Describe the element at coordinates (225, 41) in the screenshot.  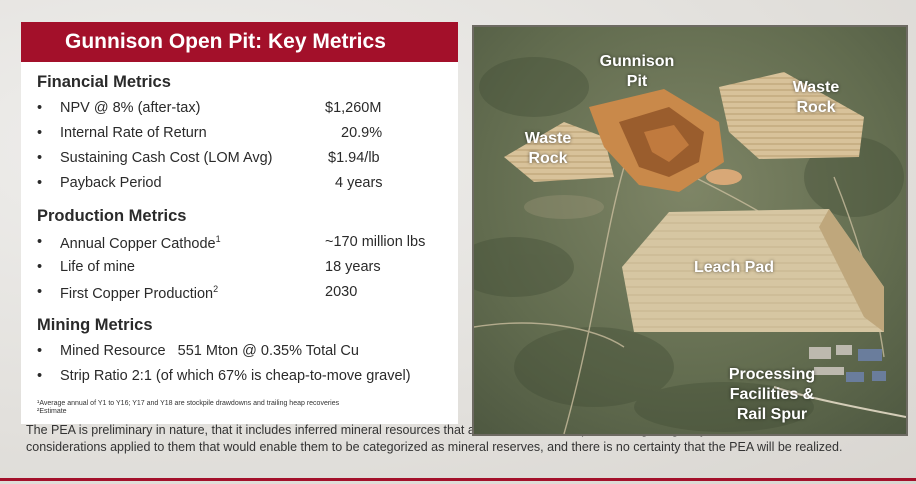
I see `page-title-text: Gunnison Open Pit: Key Metrics` at that location.